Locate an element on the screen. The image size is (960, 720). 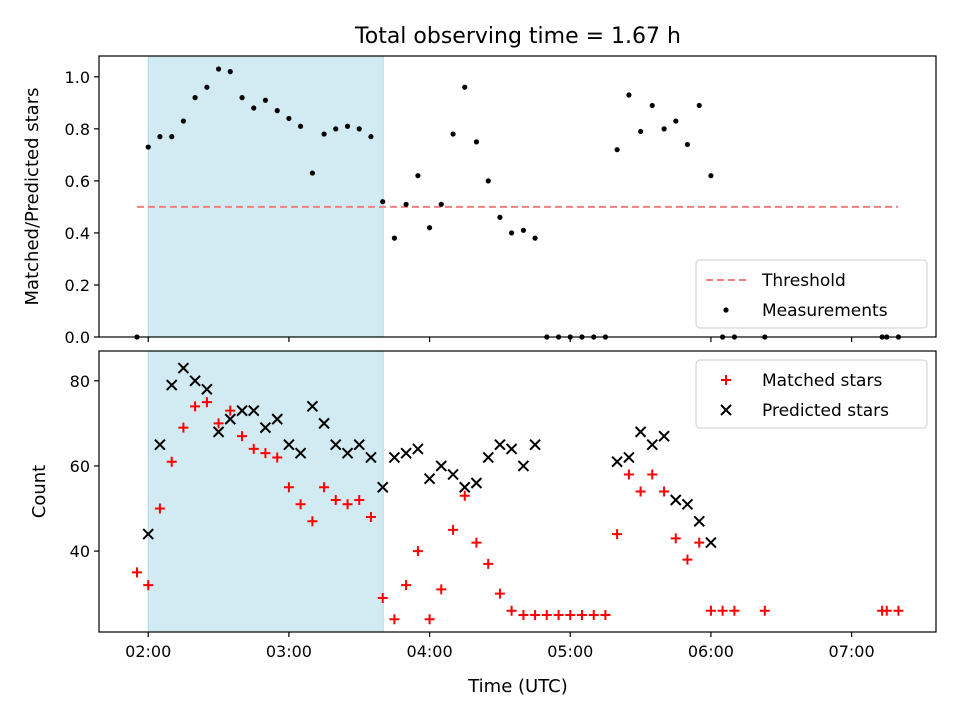
legend-label: Measurements is located at coordinates (825, 311).